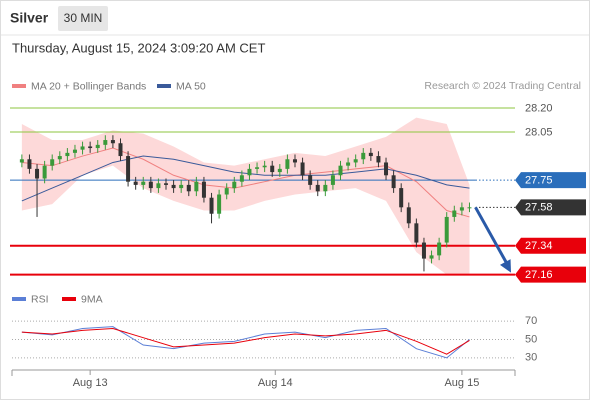 The height and width of the screenshot is (400, 590). I want to click on level-label: 27.34, so click(539, 246).